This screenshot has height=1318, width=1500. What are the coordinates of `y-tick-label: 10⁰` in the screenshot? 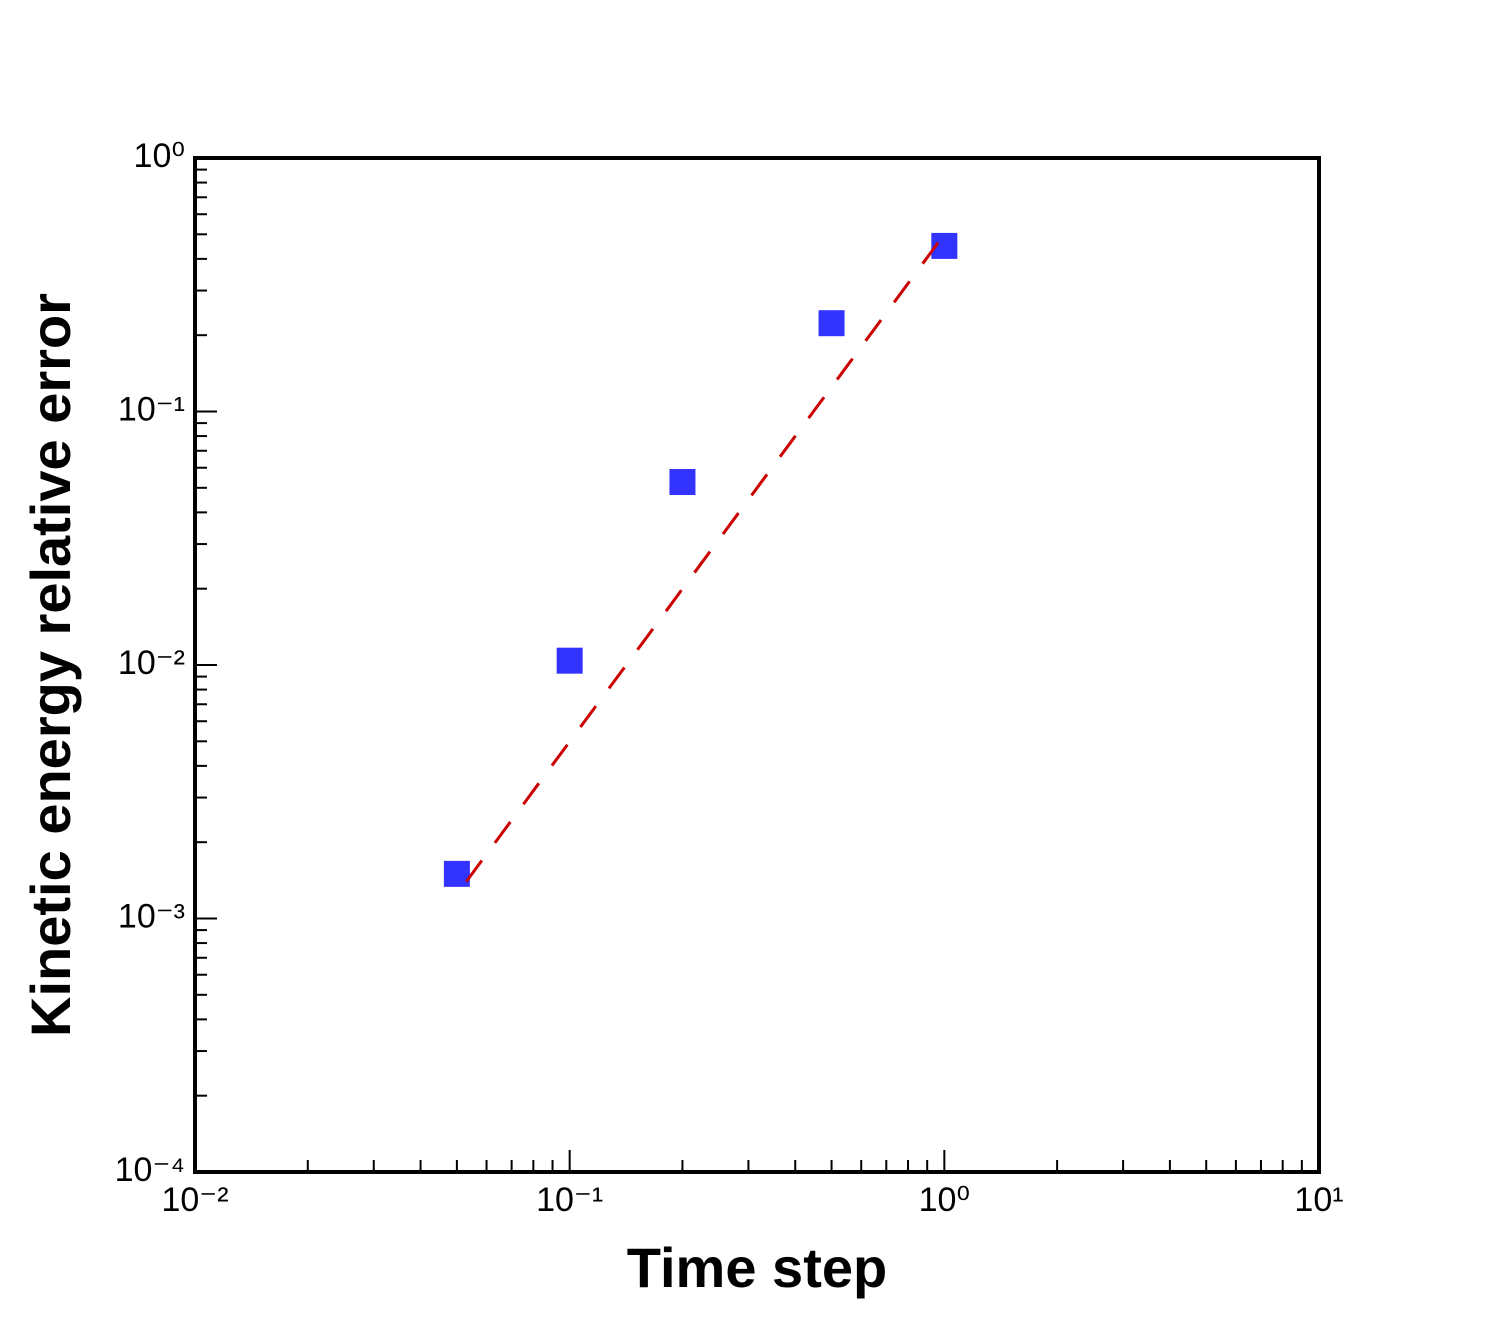 It's located at (159, 156).